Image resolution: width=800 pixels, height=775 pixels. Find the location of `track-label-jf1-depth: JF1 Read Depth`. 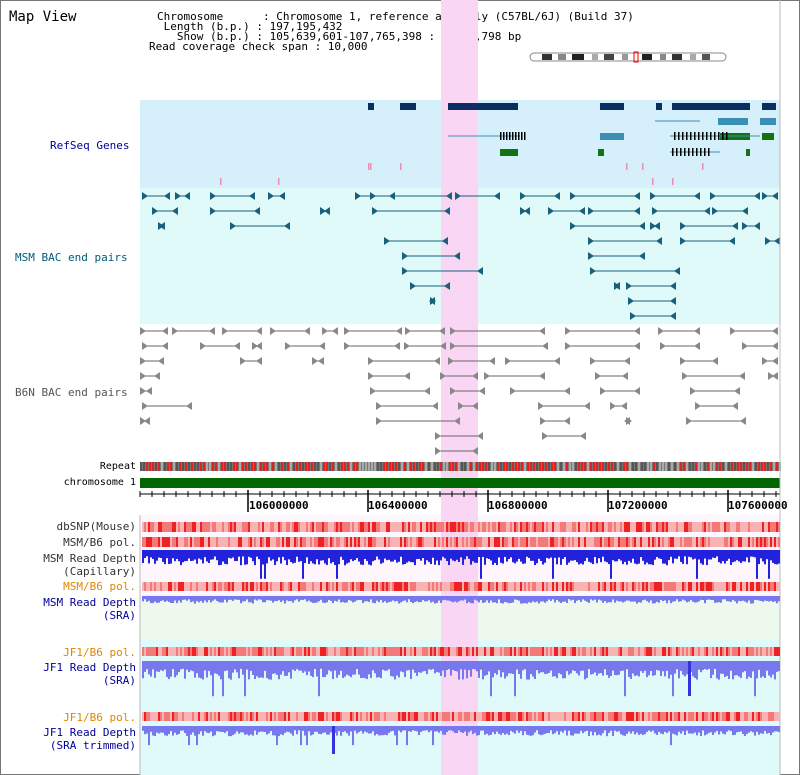

track-label-jf1-depth: JF1 Read Depth is located at coordinates (89, 667).